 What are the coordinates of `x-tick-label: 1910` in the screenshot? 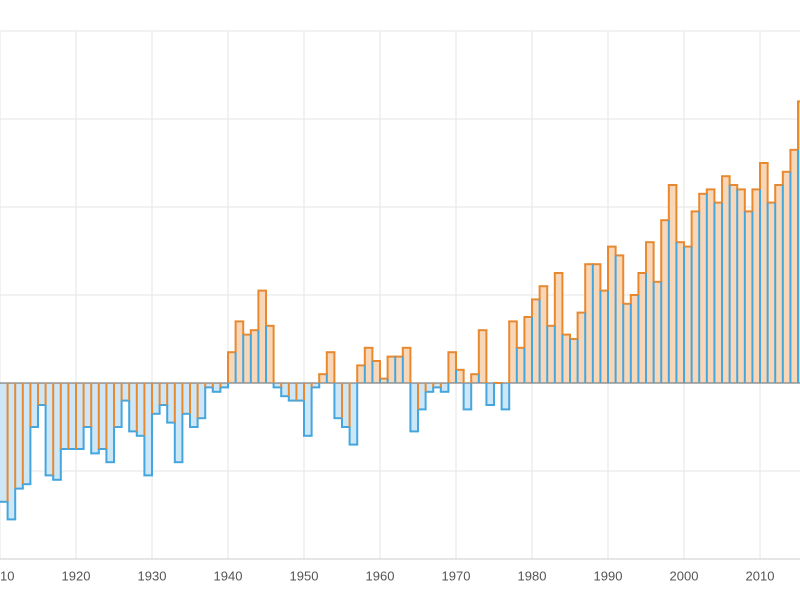 It's located at (7, 575).